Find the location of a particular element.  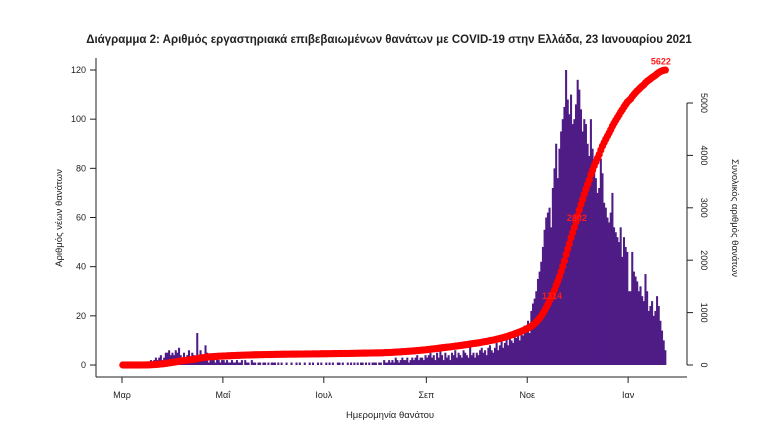

x-tick-label: Ιαν is located at coordinates (628, 395).